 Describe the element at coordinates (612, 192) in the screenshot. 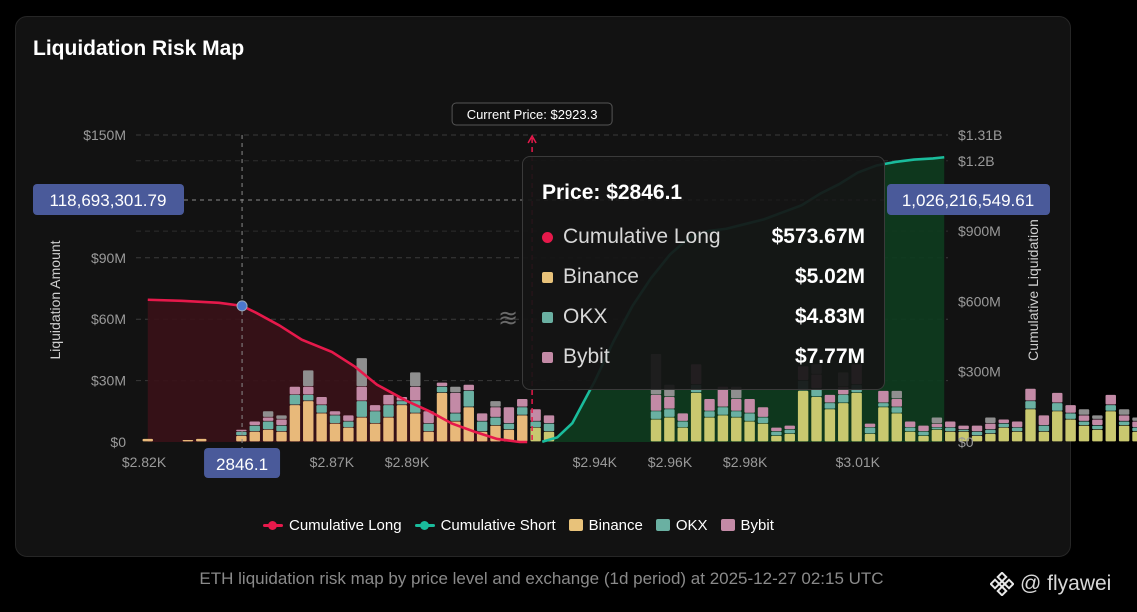

I see `tooltip-title: Price: $2846.1` at that location.